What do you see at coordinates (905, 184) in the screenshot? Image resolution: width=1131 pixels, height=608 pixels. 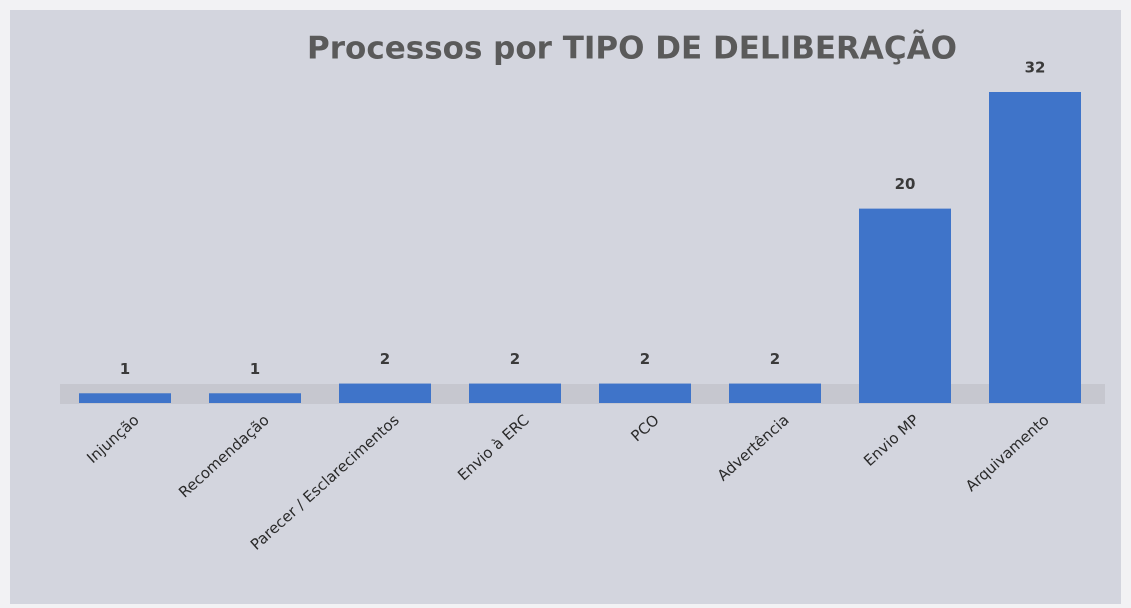 I see `value-label: 20` at bounding box center [905, 184].